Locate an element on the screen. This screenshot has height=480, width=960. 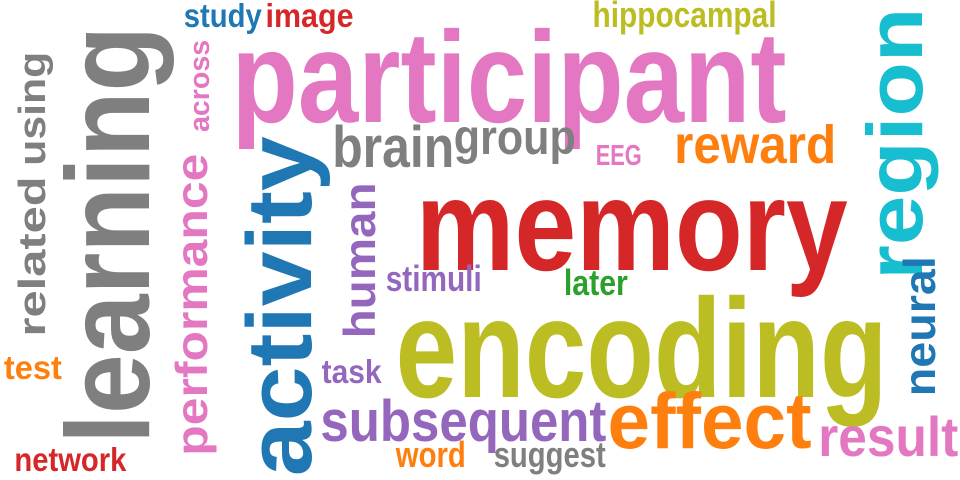
word-brain: brain is located at coordinates (393, 147).